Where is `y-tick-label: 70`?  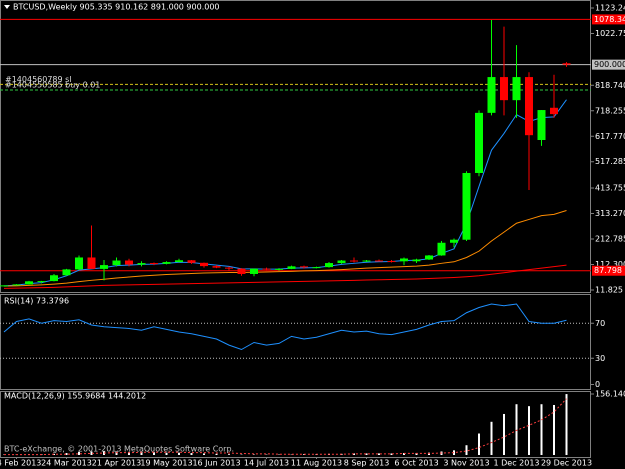 y-tick-label: 70 is located at coordinates (600, 323).